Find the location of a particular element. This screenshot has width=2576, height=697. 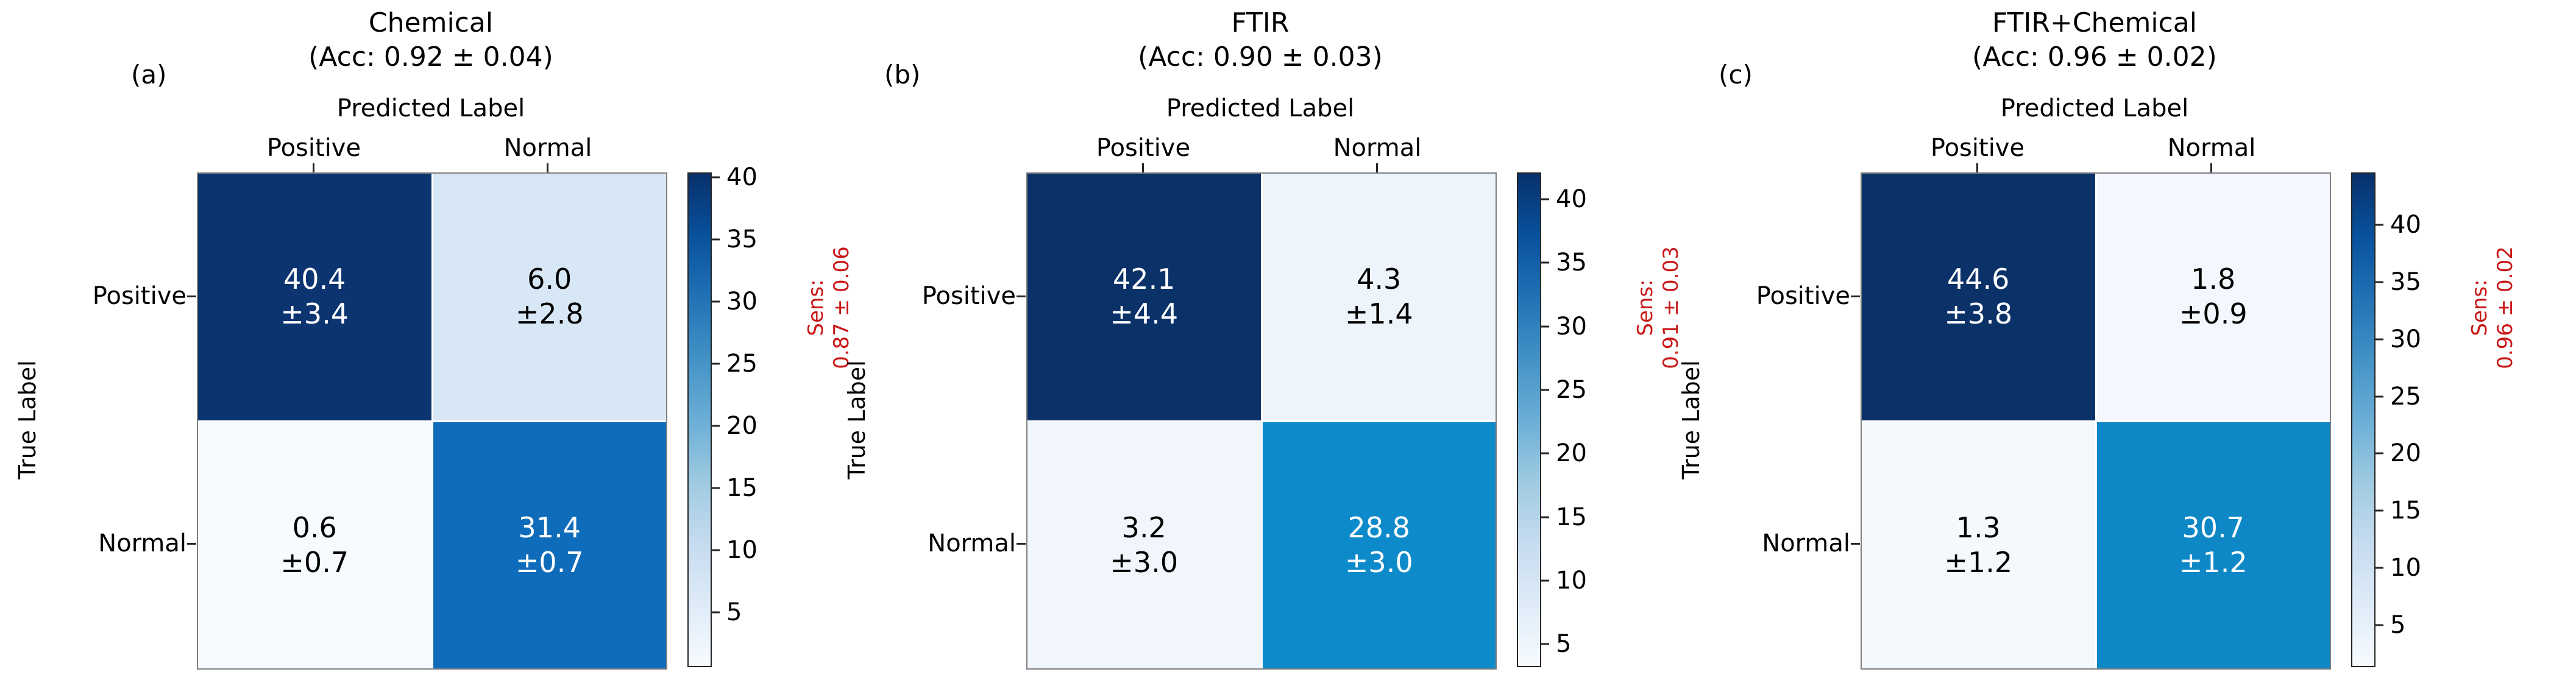

cell-value: 30.7 is located at coordinates (2213, 527).